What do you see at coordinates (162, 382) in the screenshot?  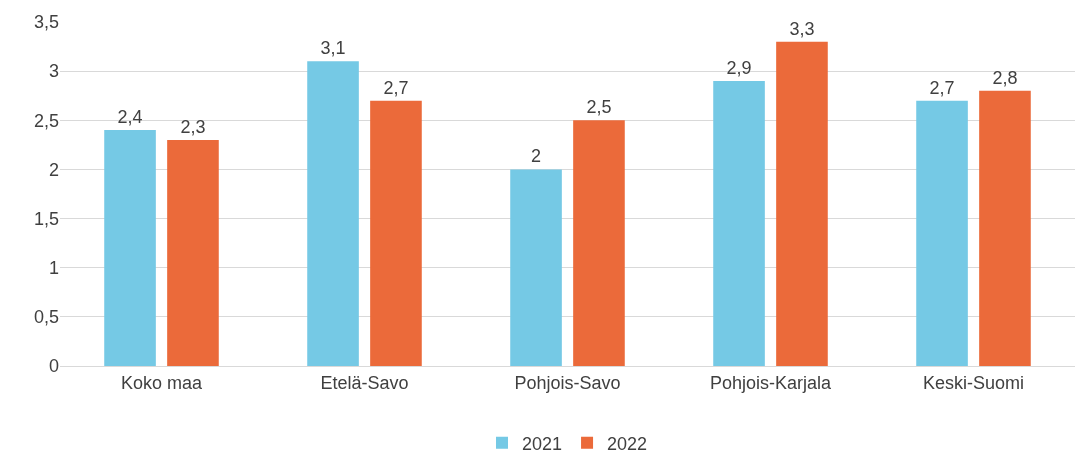 I see `x-tick-label: Koko maa` at bounding box center [162, 382].